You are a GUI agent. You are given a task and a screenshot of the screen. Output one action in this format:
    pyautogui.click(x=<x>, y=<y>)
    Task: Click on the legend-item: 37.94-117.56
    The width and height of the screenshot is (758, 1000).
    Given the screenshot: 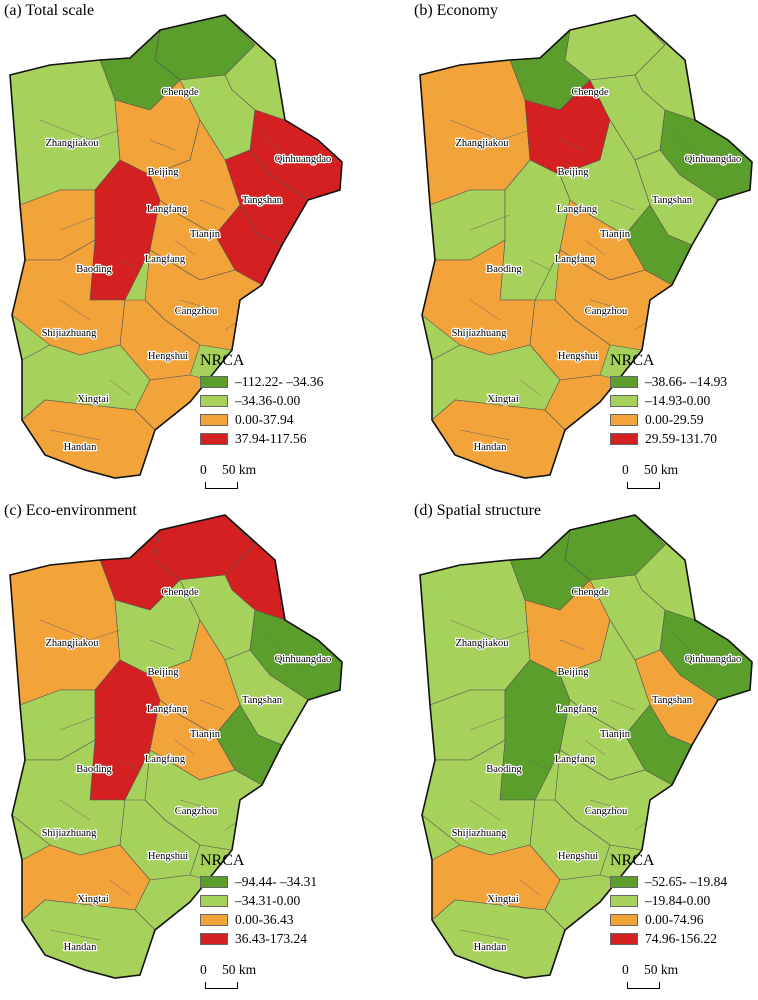 What is the action you would take?
    pyautogui.click(x=261, y=438)
    